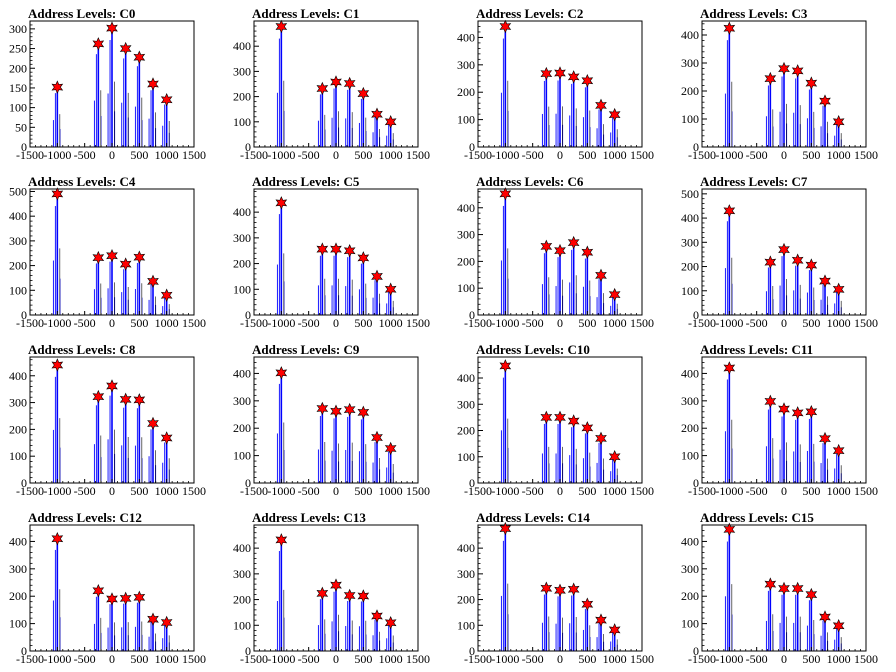 The width and height of the screenshot is (896, 672). What do you see at coordinates (530, 181) in the screenshot?
I see `panel-title: Address Levels: C6` at bounding box center [530, 181].